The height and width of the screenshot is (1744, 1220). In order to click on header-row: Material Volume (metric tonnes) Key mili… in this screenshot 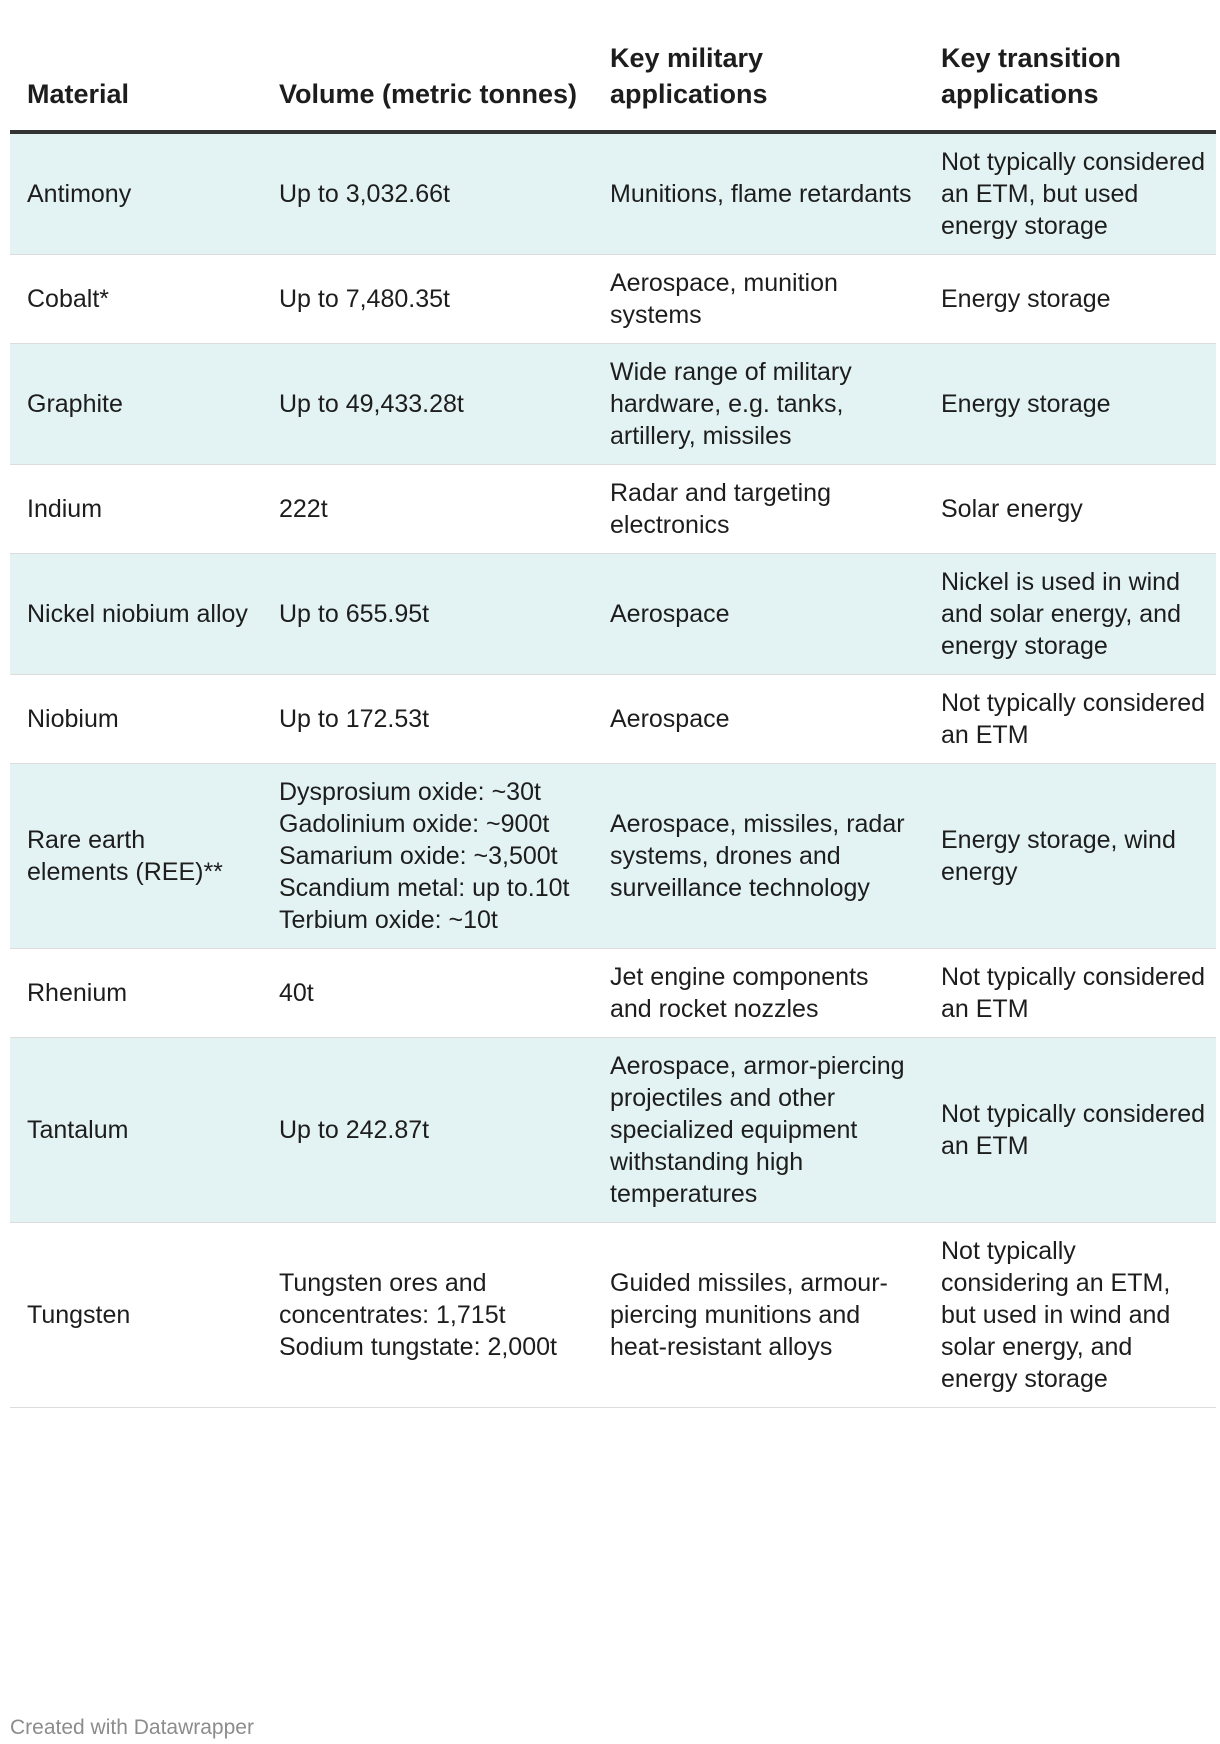, I will do `click(613, 87)`.